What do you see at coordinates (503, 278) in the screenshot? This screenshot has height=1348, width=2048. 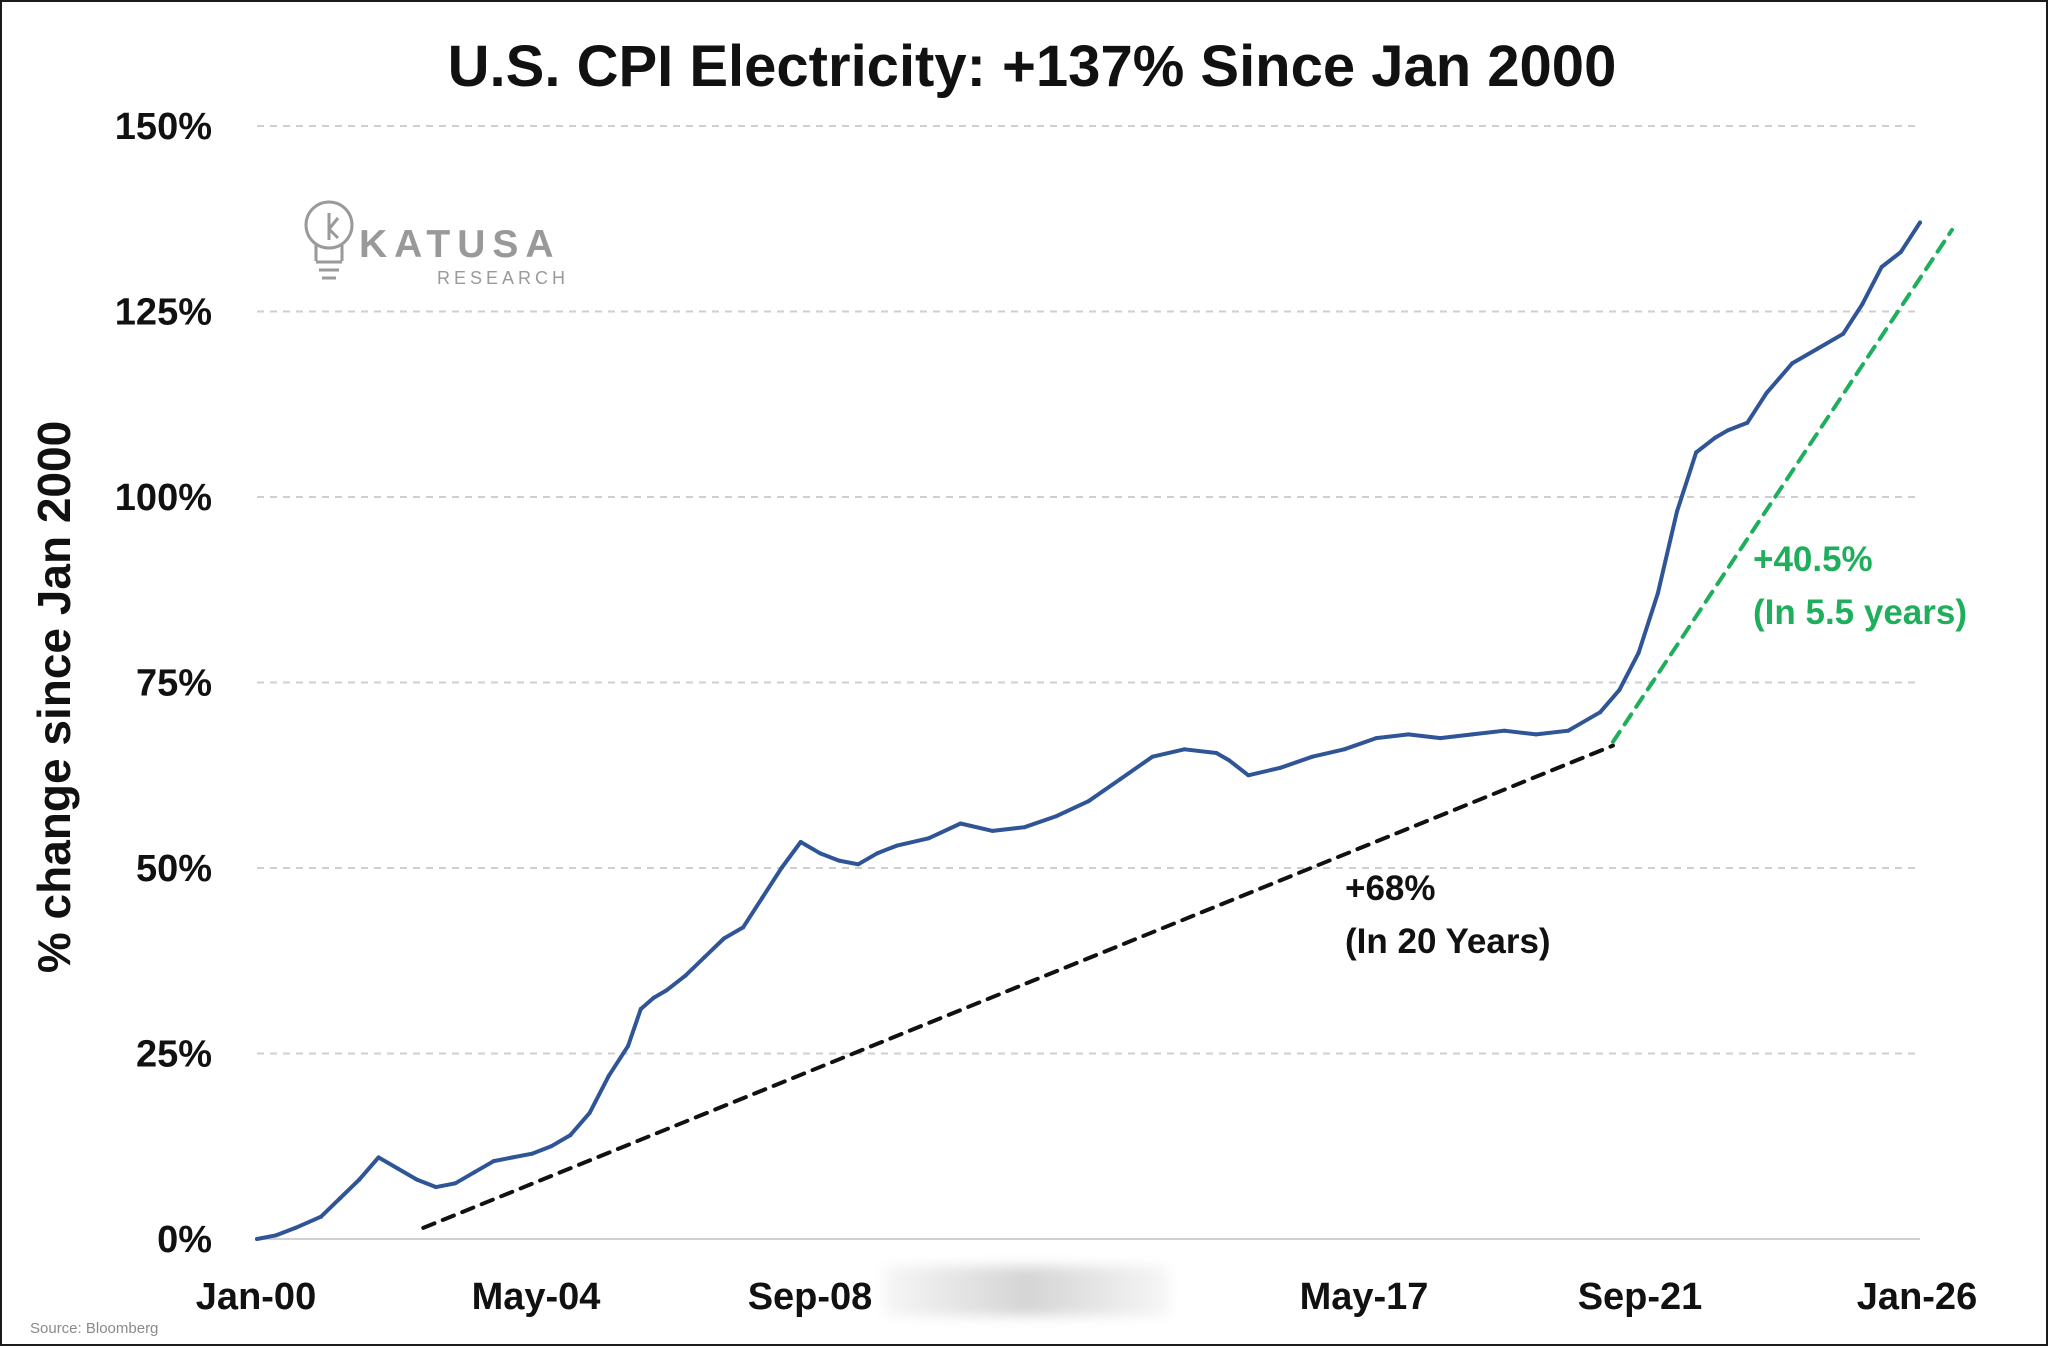 I see `logo-sub-text: RESEARCH` at bounding box center [503, 278].